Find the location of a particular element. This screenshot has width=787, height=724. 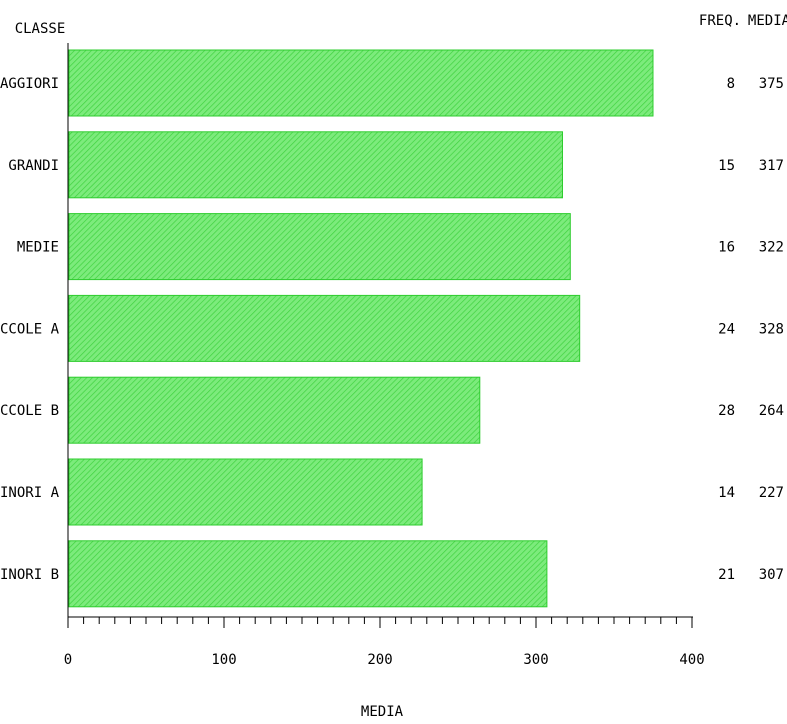

freq-header: FREQ. is located at coordinates (720, 21).